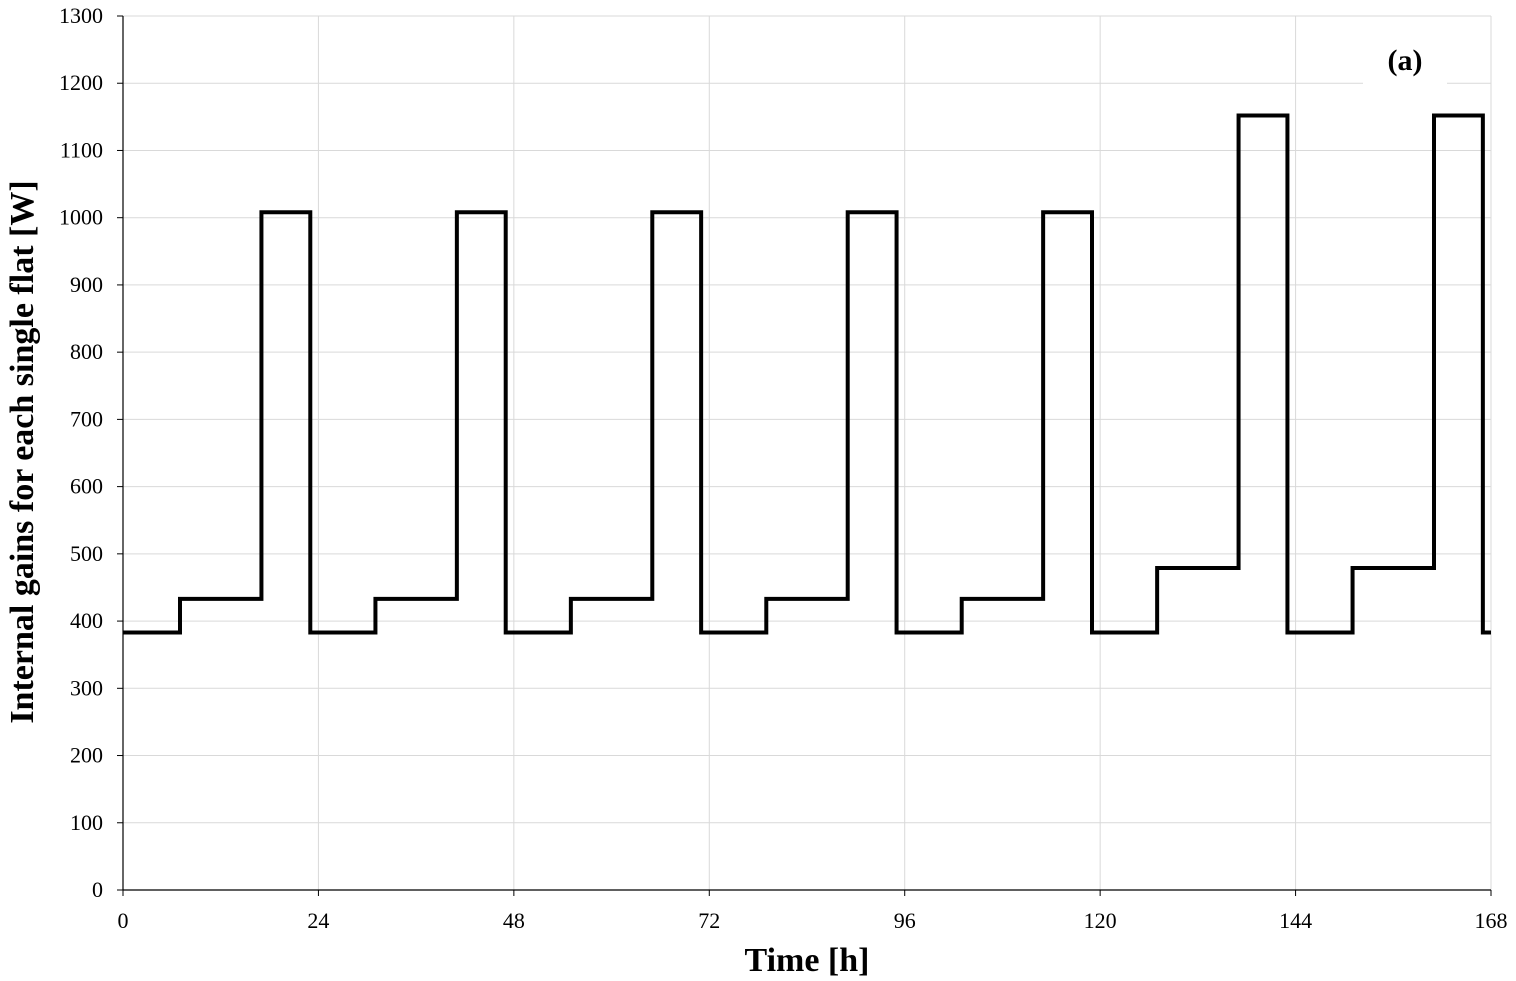 The width and height of the screenshot is (1516, 981). I want to click on y-axis-title: Internal gains for each single flat [W], so click(22, 451).